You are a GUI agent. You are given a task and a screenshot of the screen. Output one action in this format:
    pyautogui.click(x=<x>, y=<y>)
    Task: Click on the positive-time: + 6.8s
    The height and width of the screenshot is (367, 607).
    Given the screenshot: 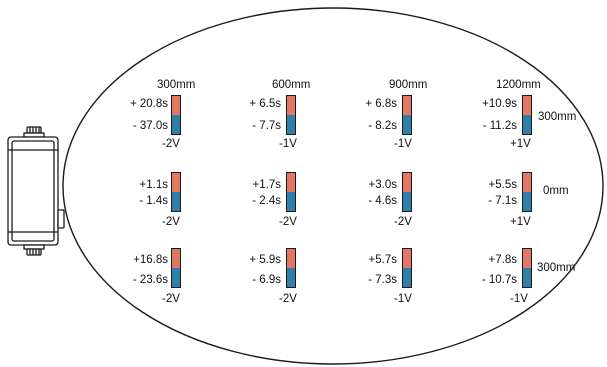 What is the action you would take?
    pyautogui.click(x=381, y=104)
    